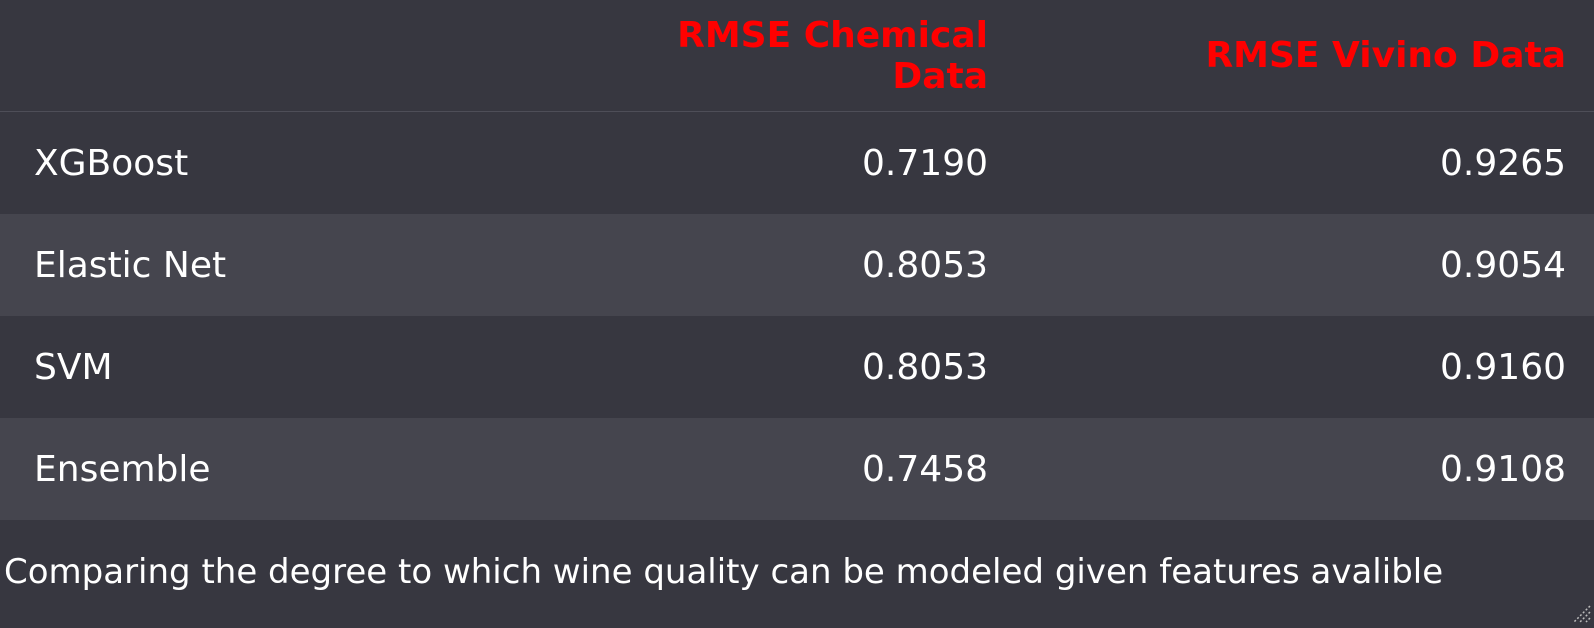  Describe the element at coordinates (1292, 56) in the screenshot. I see `header-rmse-vivino: RMSE Vivino Data` at that location.